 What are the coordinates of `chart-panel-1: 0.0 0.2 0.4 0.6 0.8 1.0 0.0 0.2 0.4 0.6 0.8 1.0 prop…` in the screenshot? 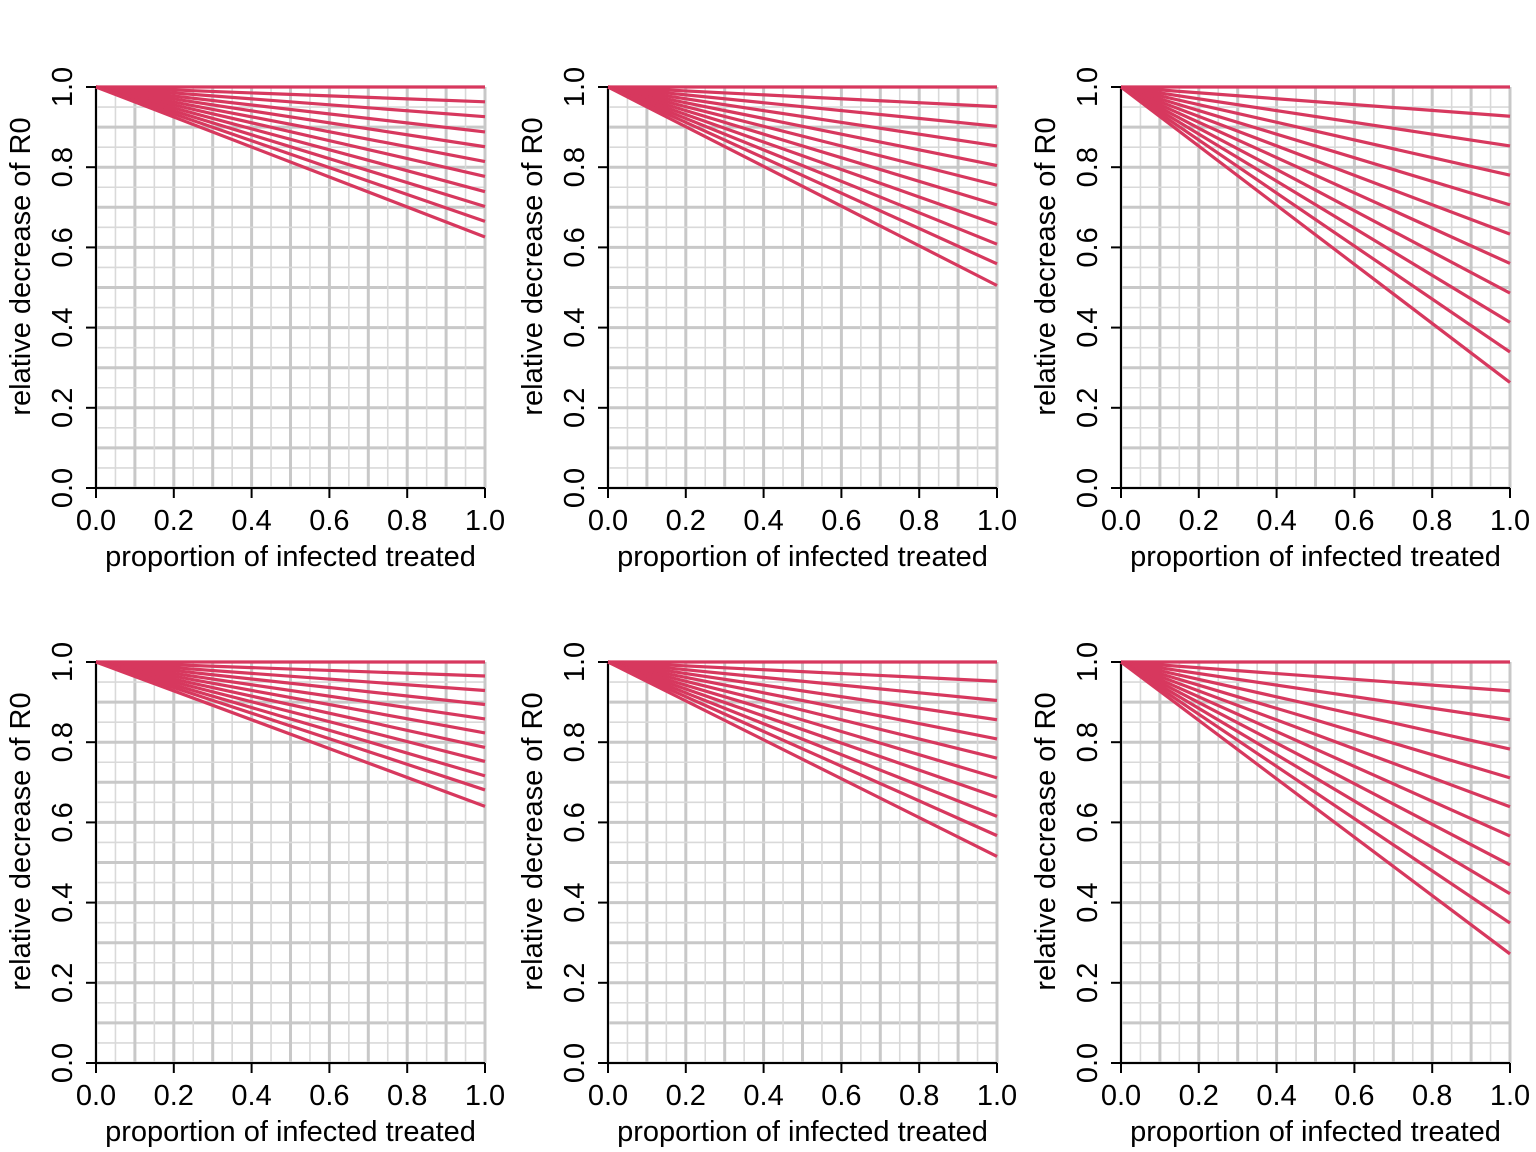 It's located at (255, 320).